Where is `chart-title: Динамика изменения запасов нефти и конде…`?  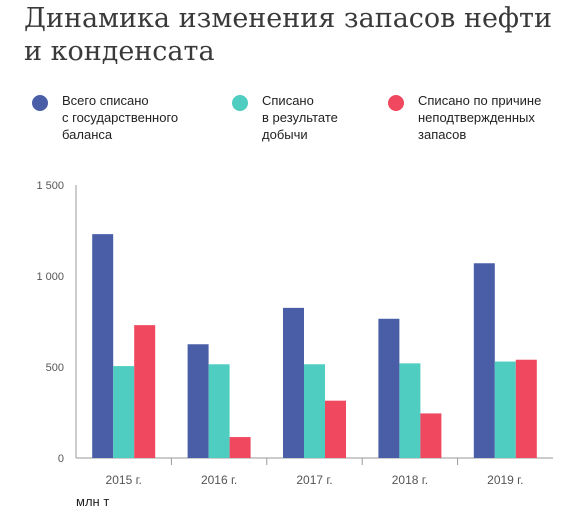 chart-title: Динамика изменения запасов нефти и конде… is located at coordinates (294, 35).